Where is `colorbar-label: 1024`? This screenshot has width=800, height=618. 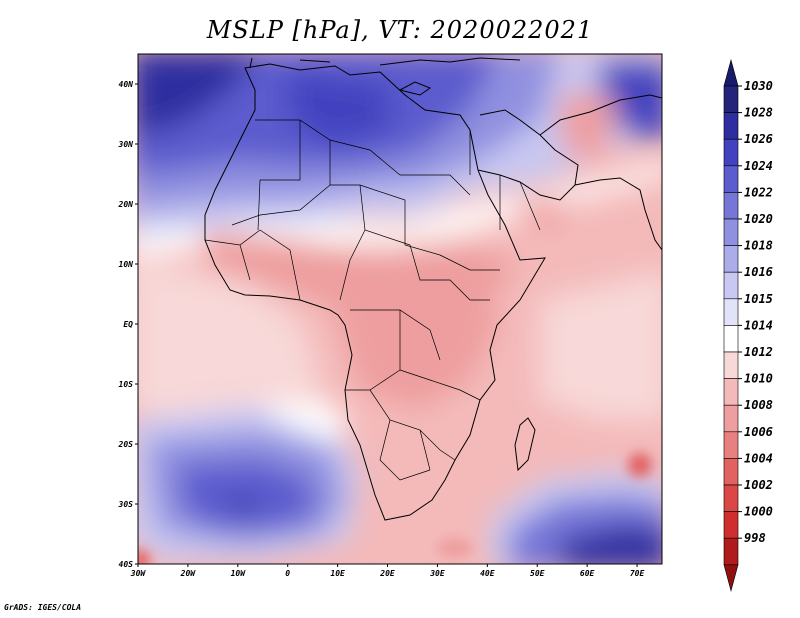 colorbar-label: 1024 is located at coordinates (758, 166).